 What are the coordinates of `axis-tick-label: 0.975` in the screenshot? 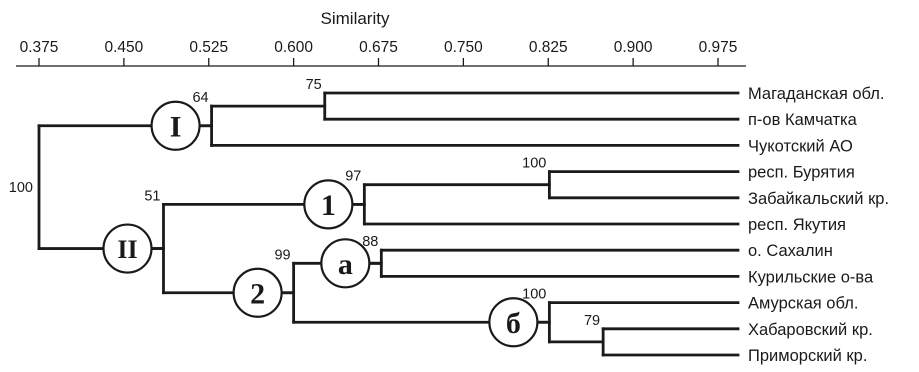 It's located at (718, 47).